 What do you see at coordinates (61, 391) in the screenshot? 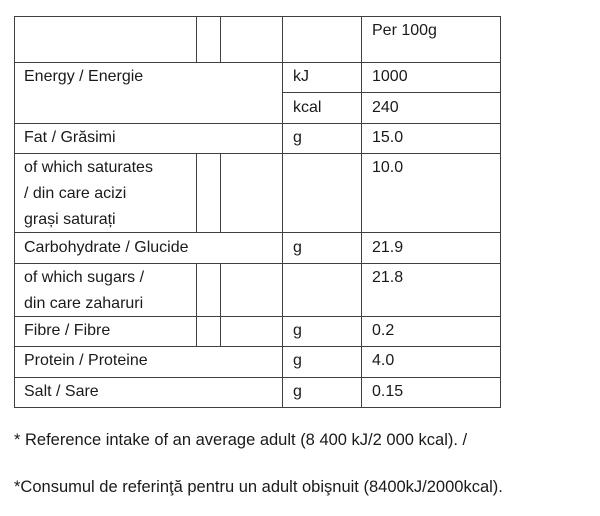
I see `row-label-salt: Salt / Sare` at bounding box center [61, 391].